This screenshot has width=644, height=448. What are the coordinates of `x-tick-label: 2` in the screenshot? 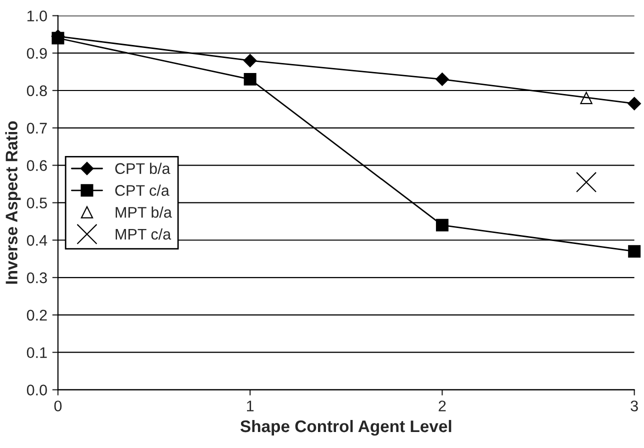 It's located at (442, 406).